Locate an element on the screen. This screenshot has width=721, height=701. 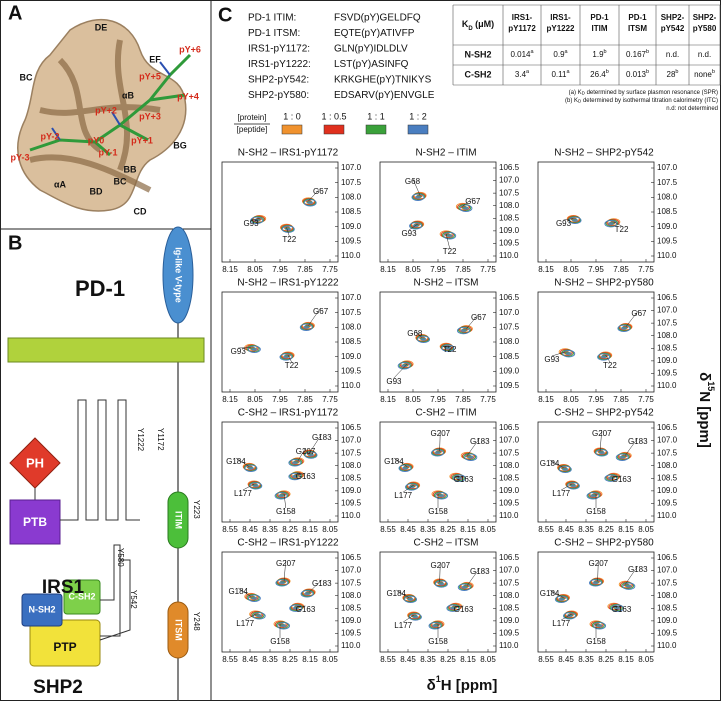
text-part: b is located at coordinates (713, 72).